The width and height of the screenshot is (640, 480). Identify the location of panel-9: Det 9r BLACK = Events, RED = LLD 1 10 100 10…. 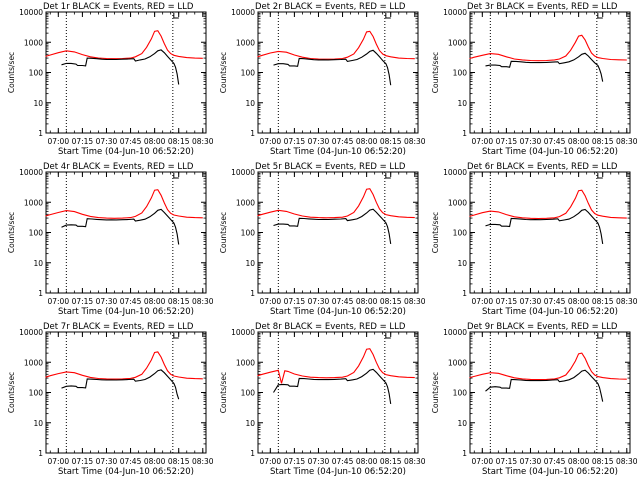
(534, 399).